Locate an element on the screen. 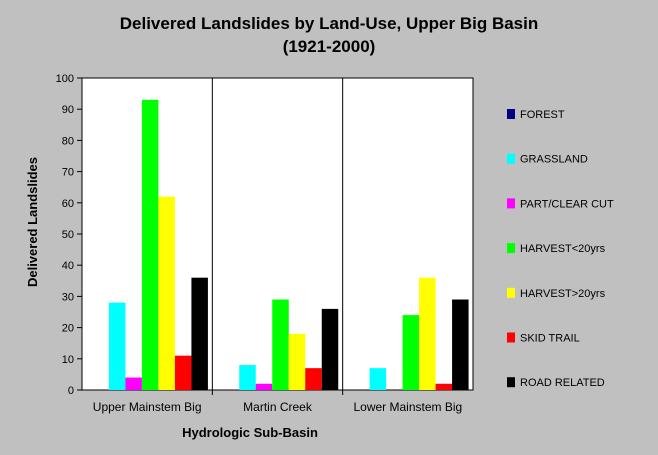  y-tick-label: 80 is located at coordinates (68, 141).